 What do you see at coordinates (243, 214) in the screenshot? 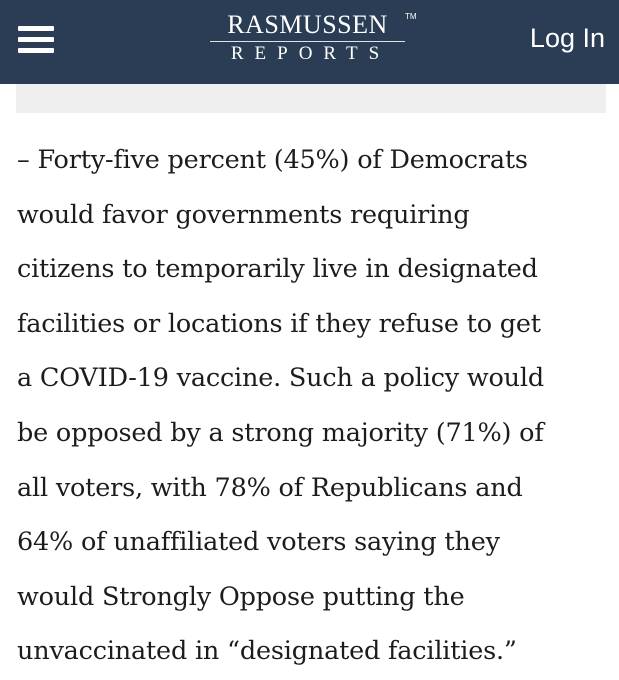
I see `article-line: would favor governments requiring` at bounding box center [243, 214].